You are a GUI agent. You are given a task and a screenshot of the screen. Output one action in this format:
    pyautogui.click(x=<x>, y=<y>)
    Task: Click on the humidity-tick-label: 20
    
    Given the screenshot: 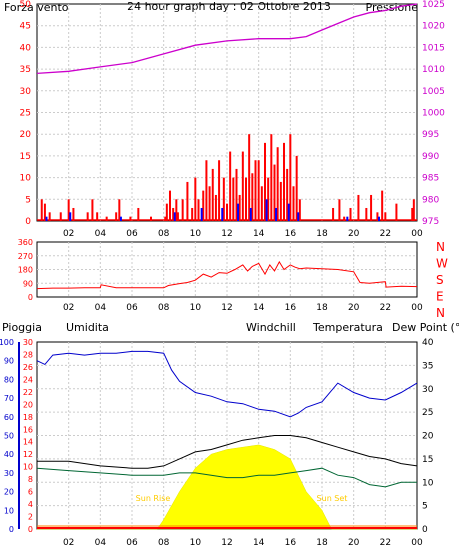 What is the action you would take?
    pyautogui.click(x=9, y=492)
    